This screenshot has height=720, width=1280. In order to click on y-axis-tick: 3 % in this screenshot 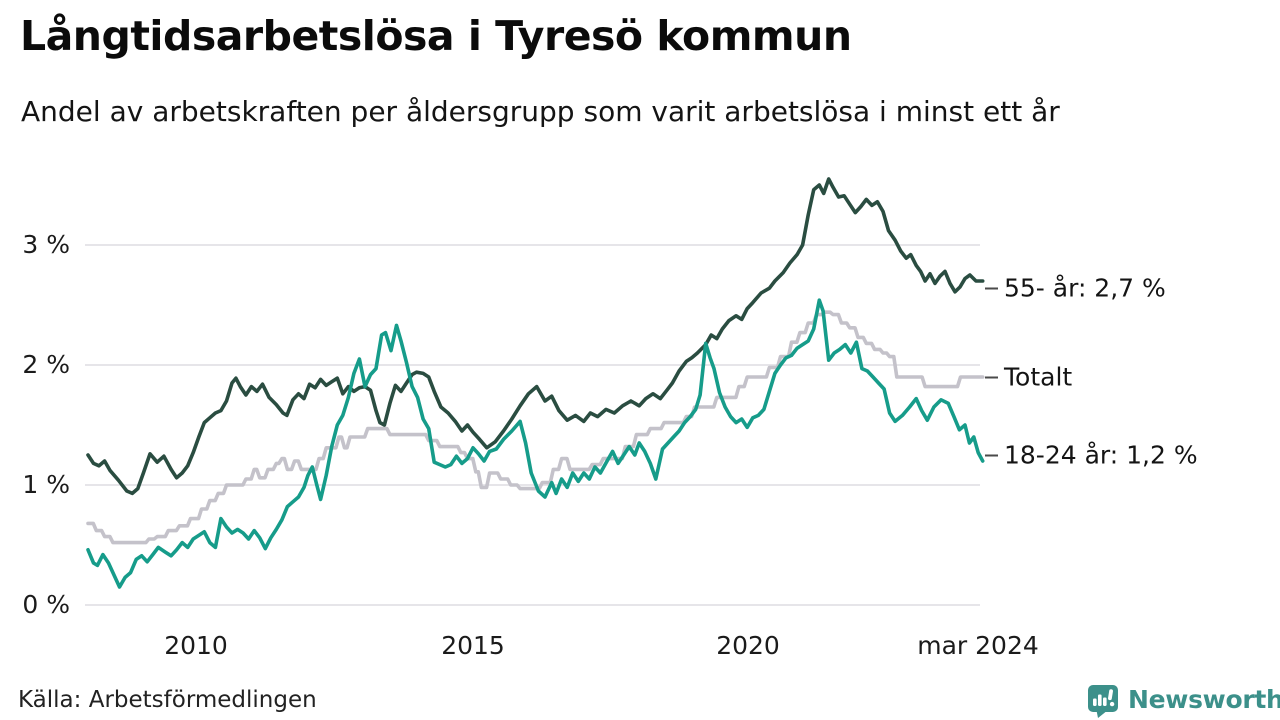, I will do `click(46, 244)`.